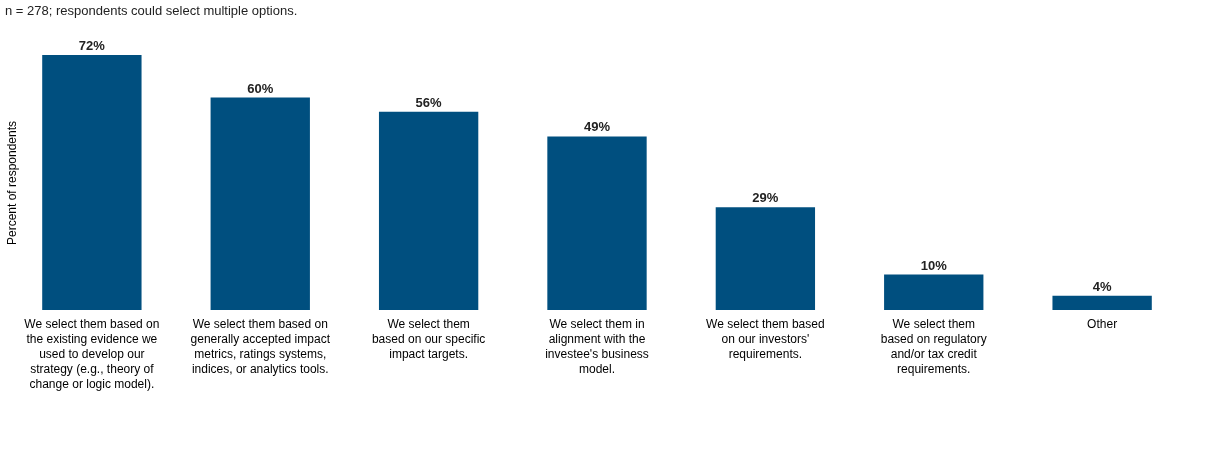 This screenshot has height=450, width=1210. Describe the element at coordinates (151, 10) in the screenshot. I see `chart-subtitle: n = 278; respondents could select multiple options.` at that location.